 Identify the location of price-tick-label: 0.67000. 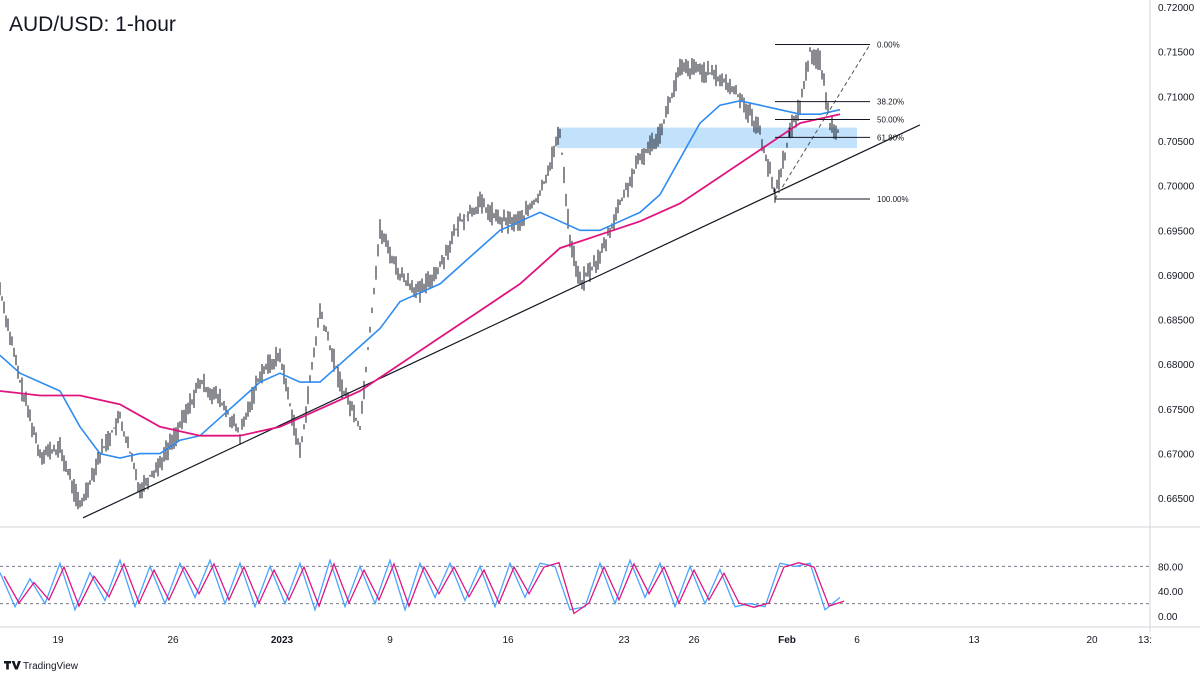
(1176, 455).